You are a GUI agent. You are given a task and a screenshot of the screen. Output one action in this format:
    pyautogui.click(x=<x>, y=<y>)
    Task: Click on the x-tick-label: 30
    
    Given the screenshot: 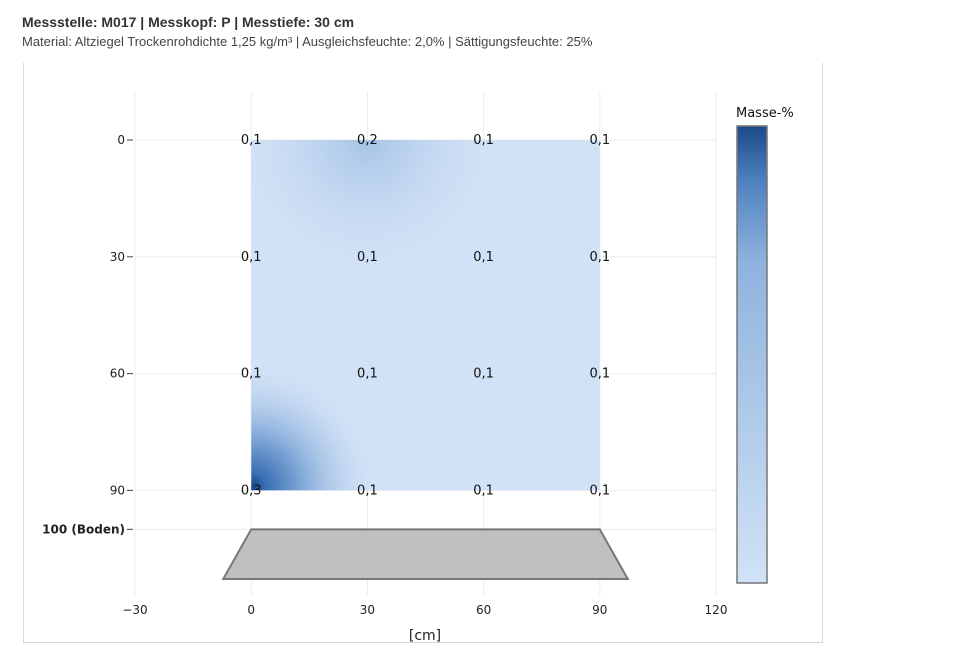 What is the action you would take?
    pyautogui.click(x=367, y=610)
    